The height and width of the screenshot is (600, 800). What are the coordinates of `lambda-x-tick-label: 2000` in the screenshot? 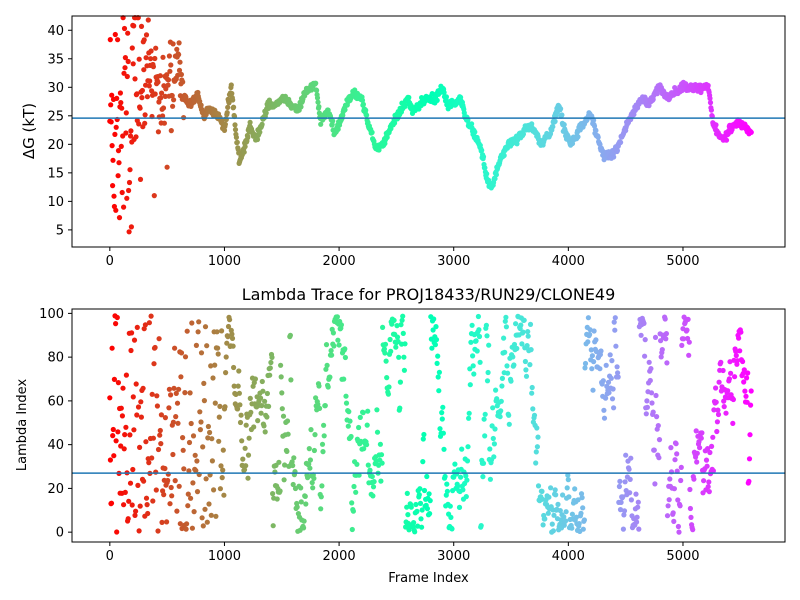 It's located at (339, 556).